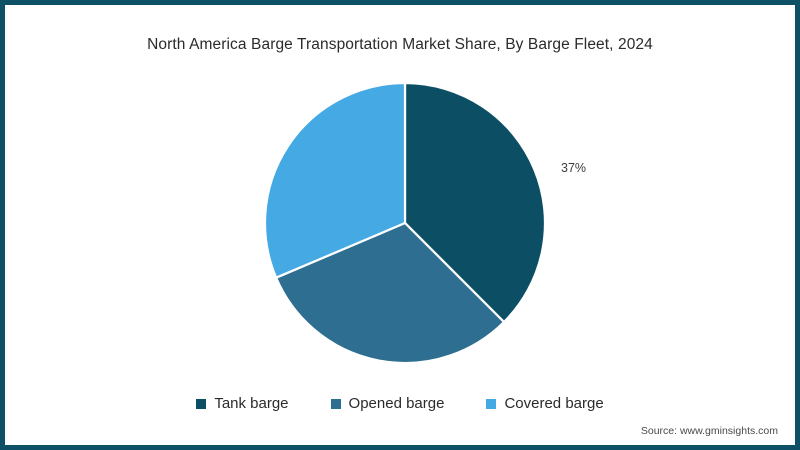  What do you see at coordinates (335, 180) in the screenshot?
I see `pie-slice-covered-barge` at bounding box center [335, 180].